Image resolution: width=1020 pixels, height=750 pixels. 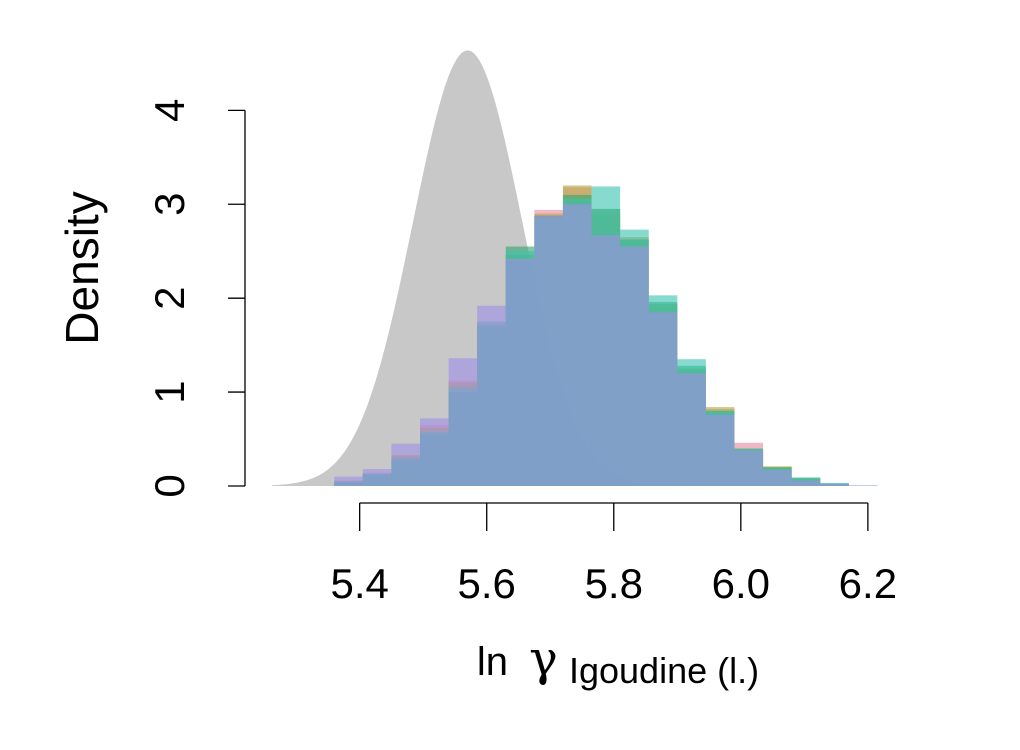 I want to click on x-axis-label: ln γ Igoudine (l.), so click(x=618, y=661).